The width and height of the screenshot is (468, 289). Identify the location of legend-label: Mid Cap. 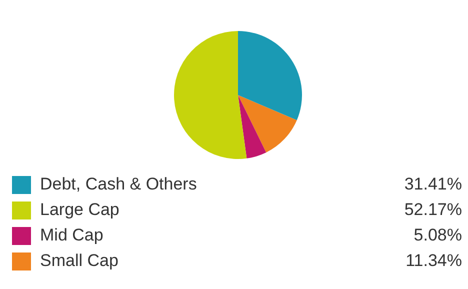
(72, 235).